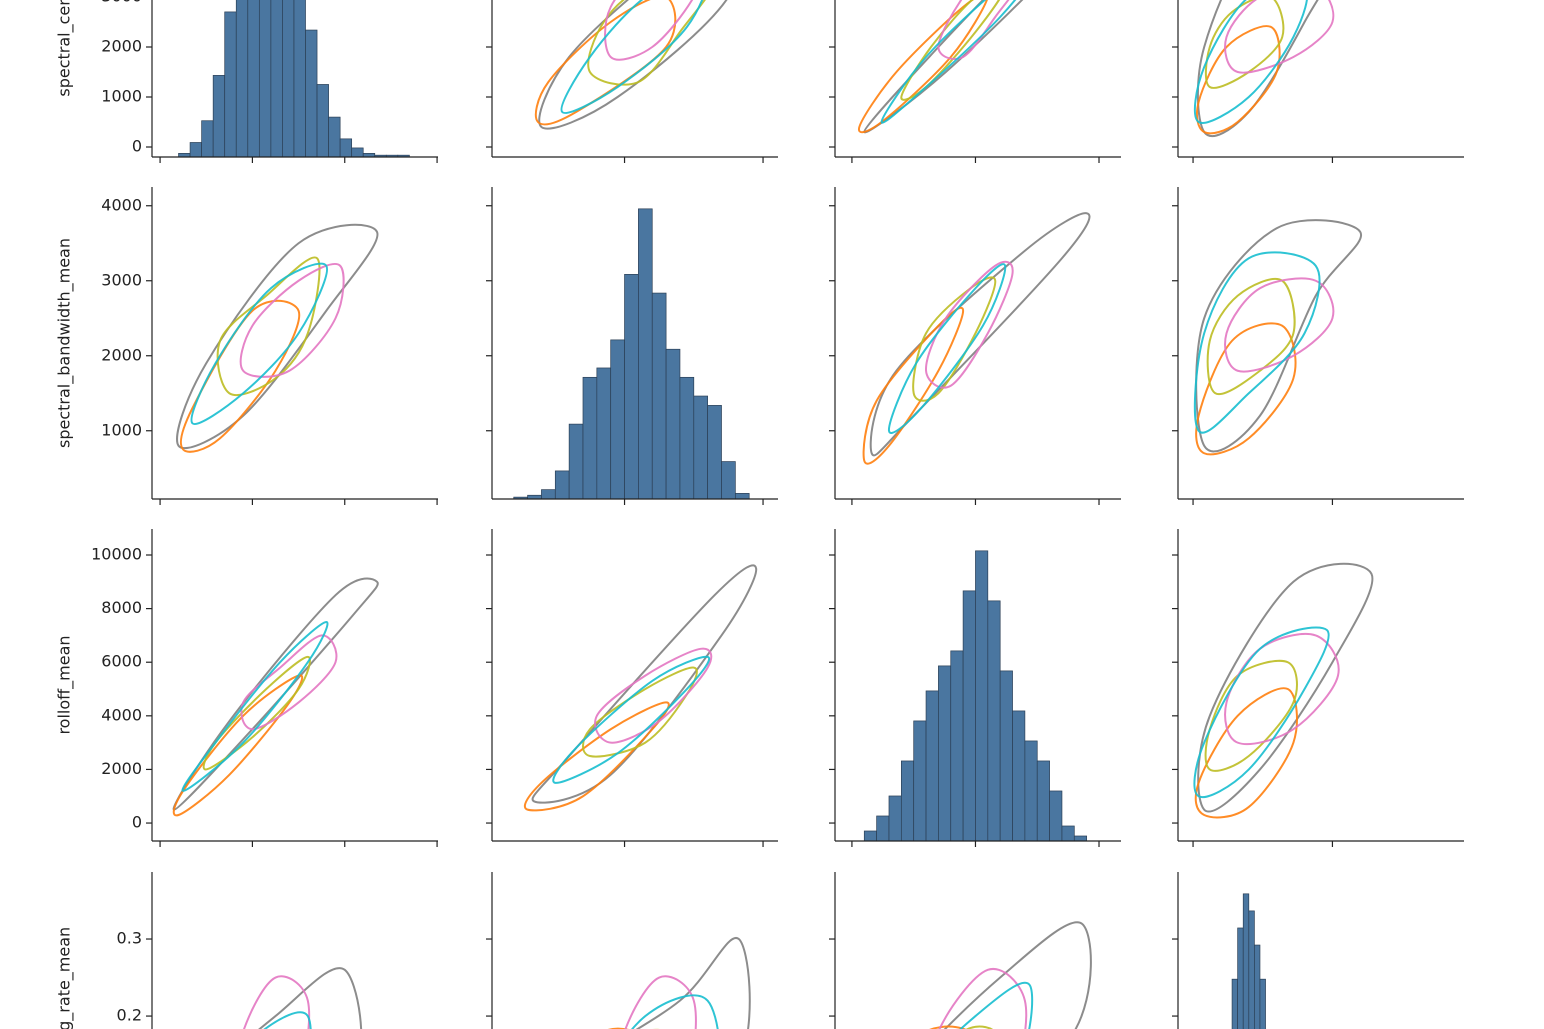  Describe the element at coordinates (65, 684) in the screenshot. I see `y-axis-label: rolloff_mean` at that location.